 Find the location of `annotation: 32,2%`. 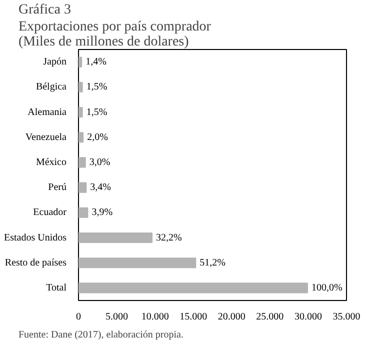

annotation: 32,2% is located at coordinates (169, 238).